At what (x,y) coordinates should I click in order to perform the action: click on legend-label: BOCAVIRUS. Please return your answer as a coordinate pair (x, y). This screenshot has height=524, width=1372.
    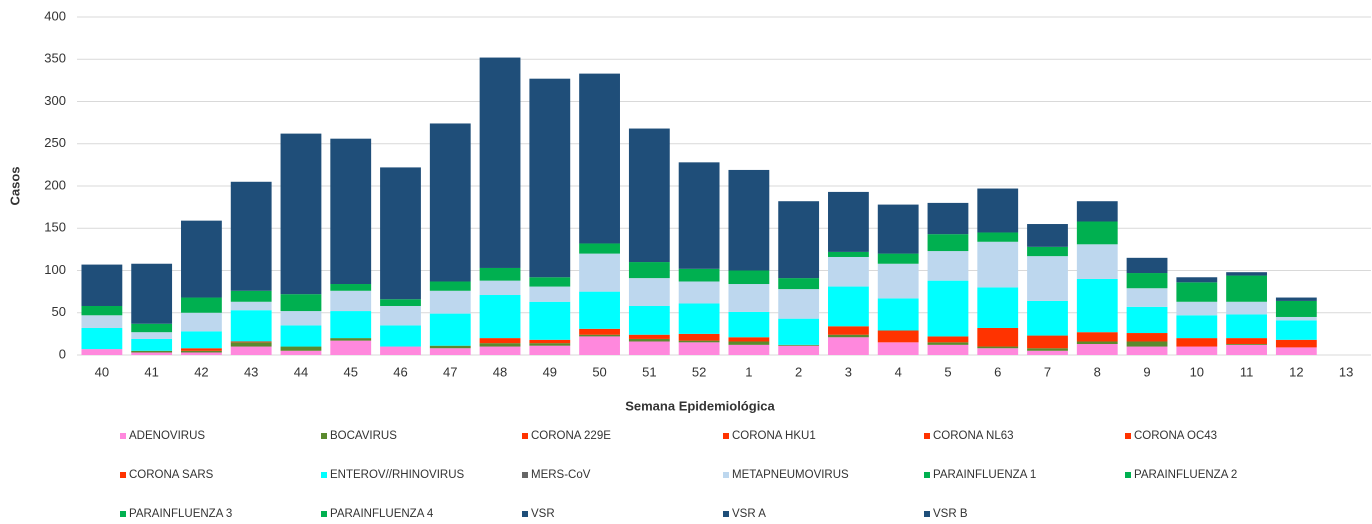
    Looking at the image, I should click on (363, 436).